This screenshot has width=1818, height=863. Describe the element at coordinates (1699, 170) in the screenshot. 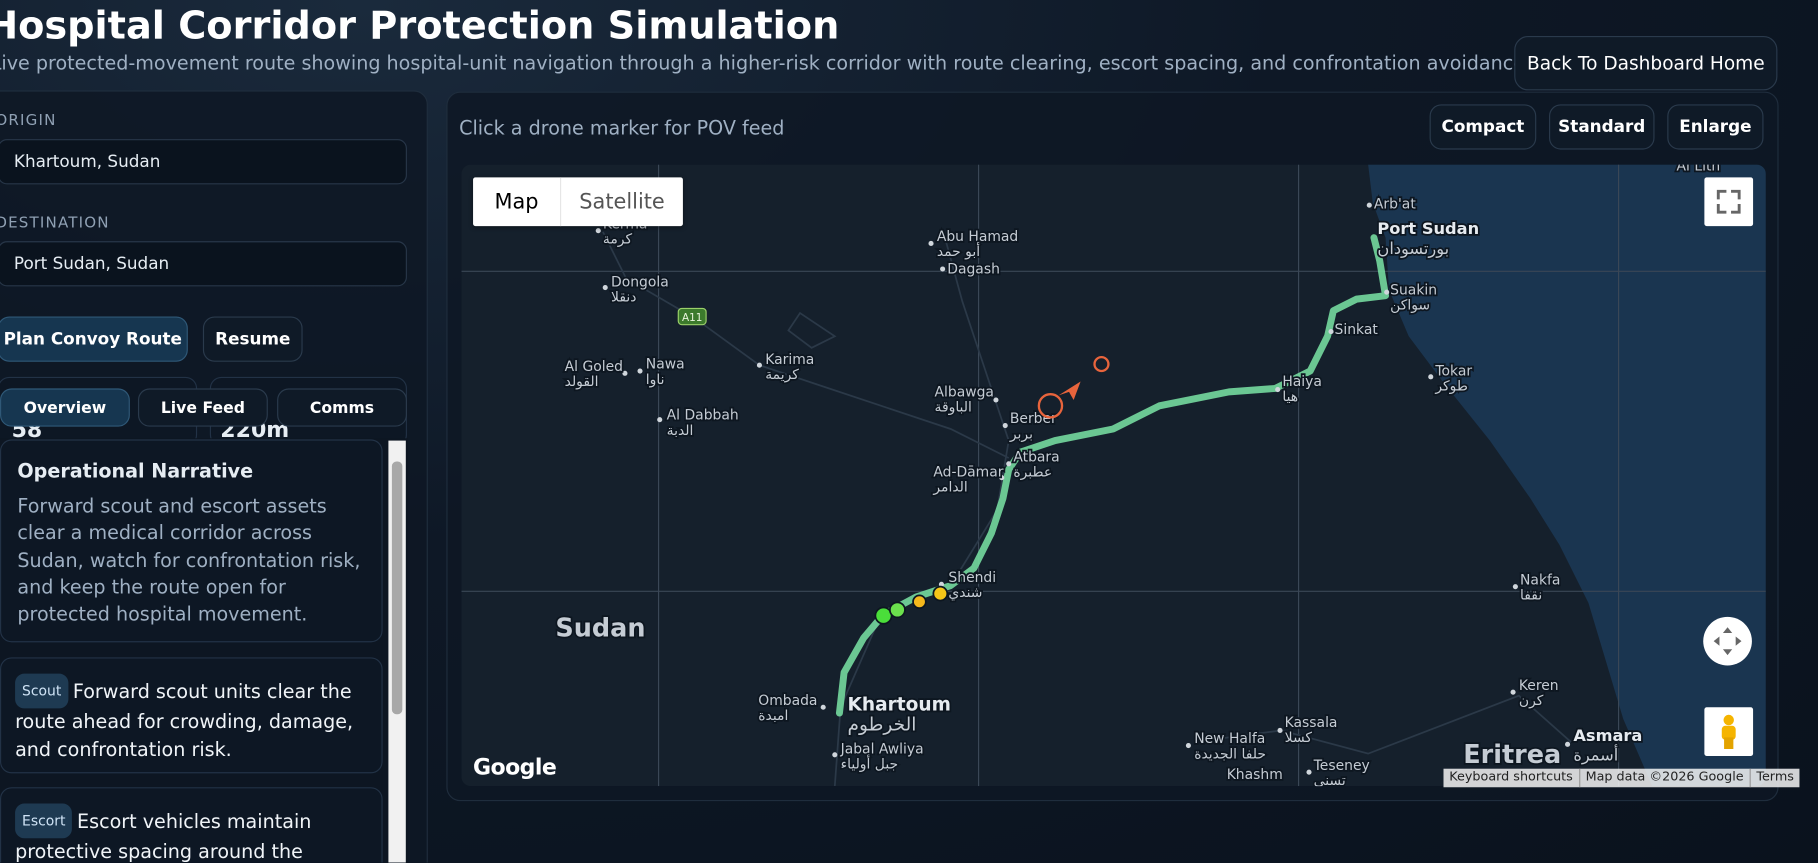

I see `place-name: Al Lith` at that location.